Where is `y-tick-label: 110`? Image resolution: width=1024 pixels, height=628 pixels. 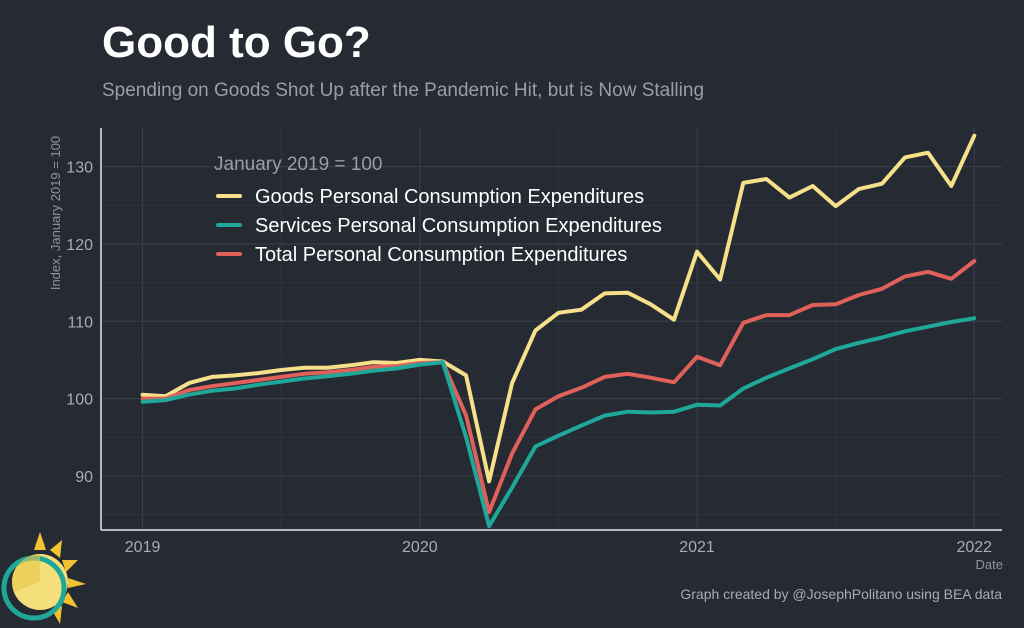
y-tick-label: 110 is located at coordinates (80, 322).